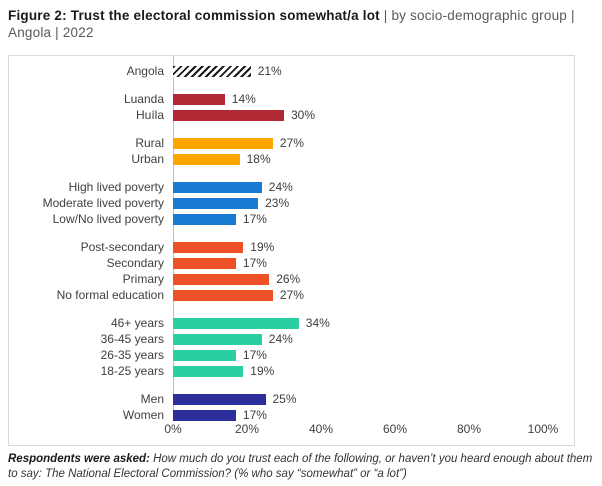  What do you see at coordinates (103, 203) in the screenshot?
I see `category-label: Moderate lived poverty` at bounding box center [103, 203].